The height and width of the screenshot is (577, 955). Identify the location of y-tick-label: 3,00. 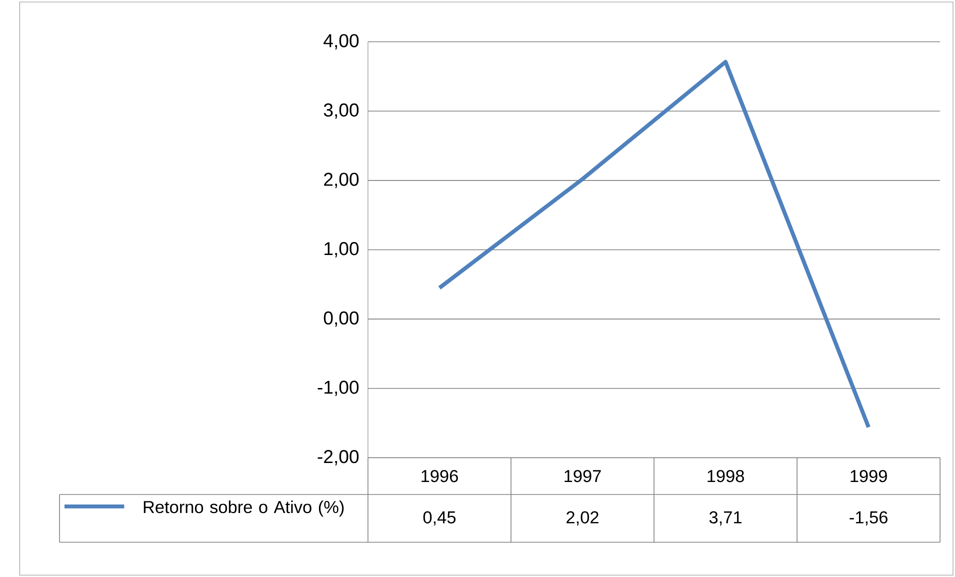
(341, 111).